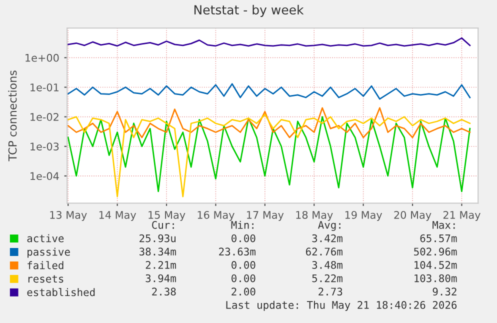  Describe the element at coordinates (117, 216) in the screenshot. I see `x-tick-label: 14 May` at that location.